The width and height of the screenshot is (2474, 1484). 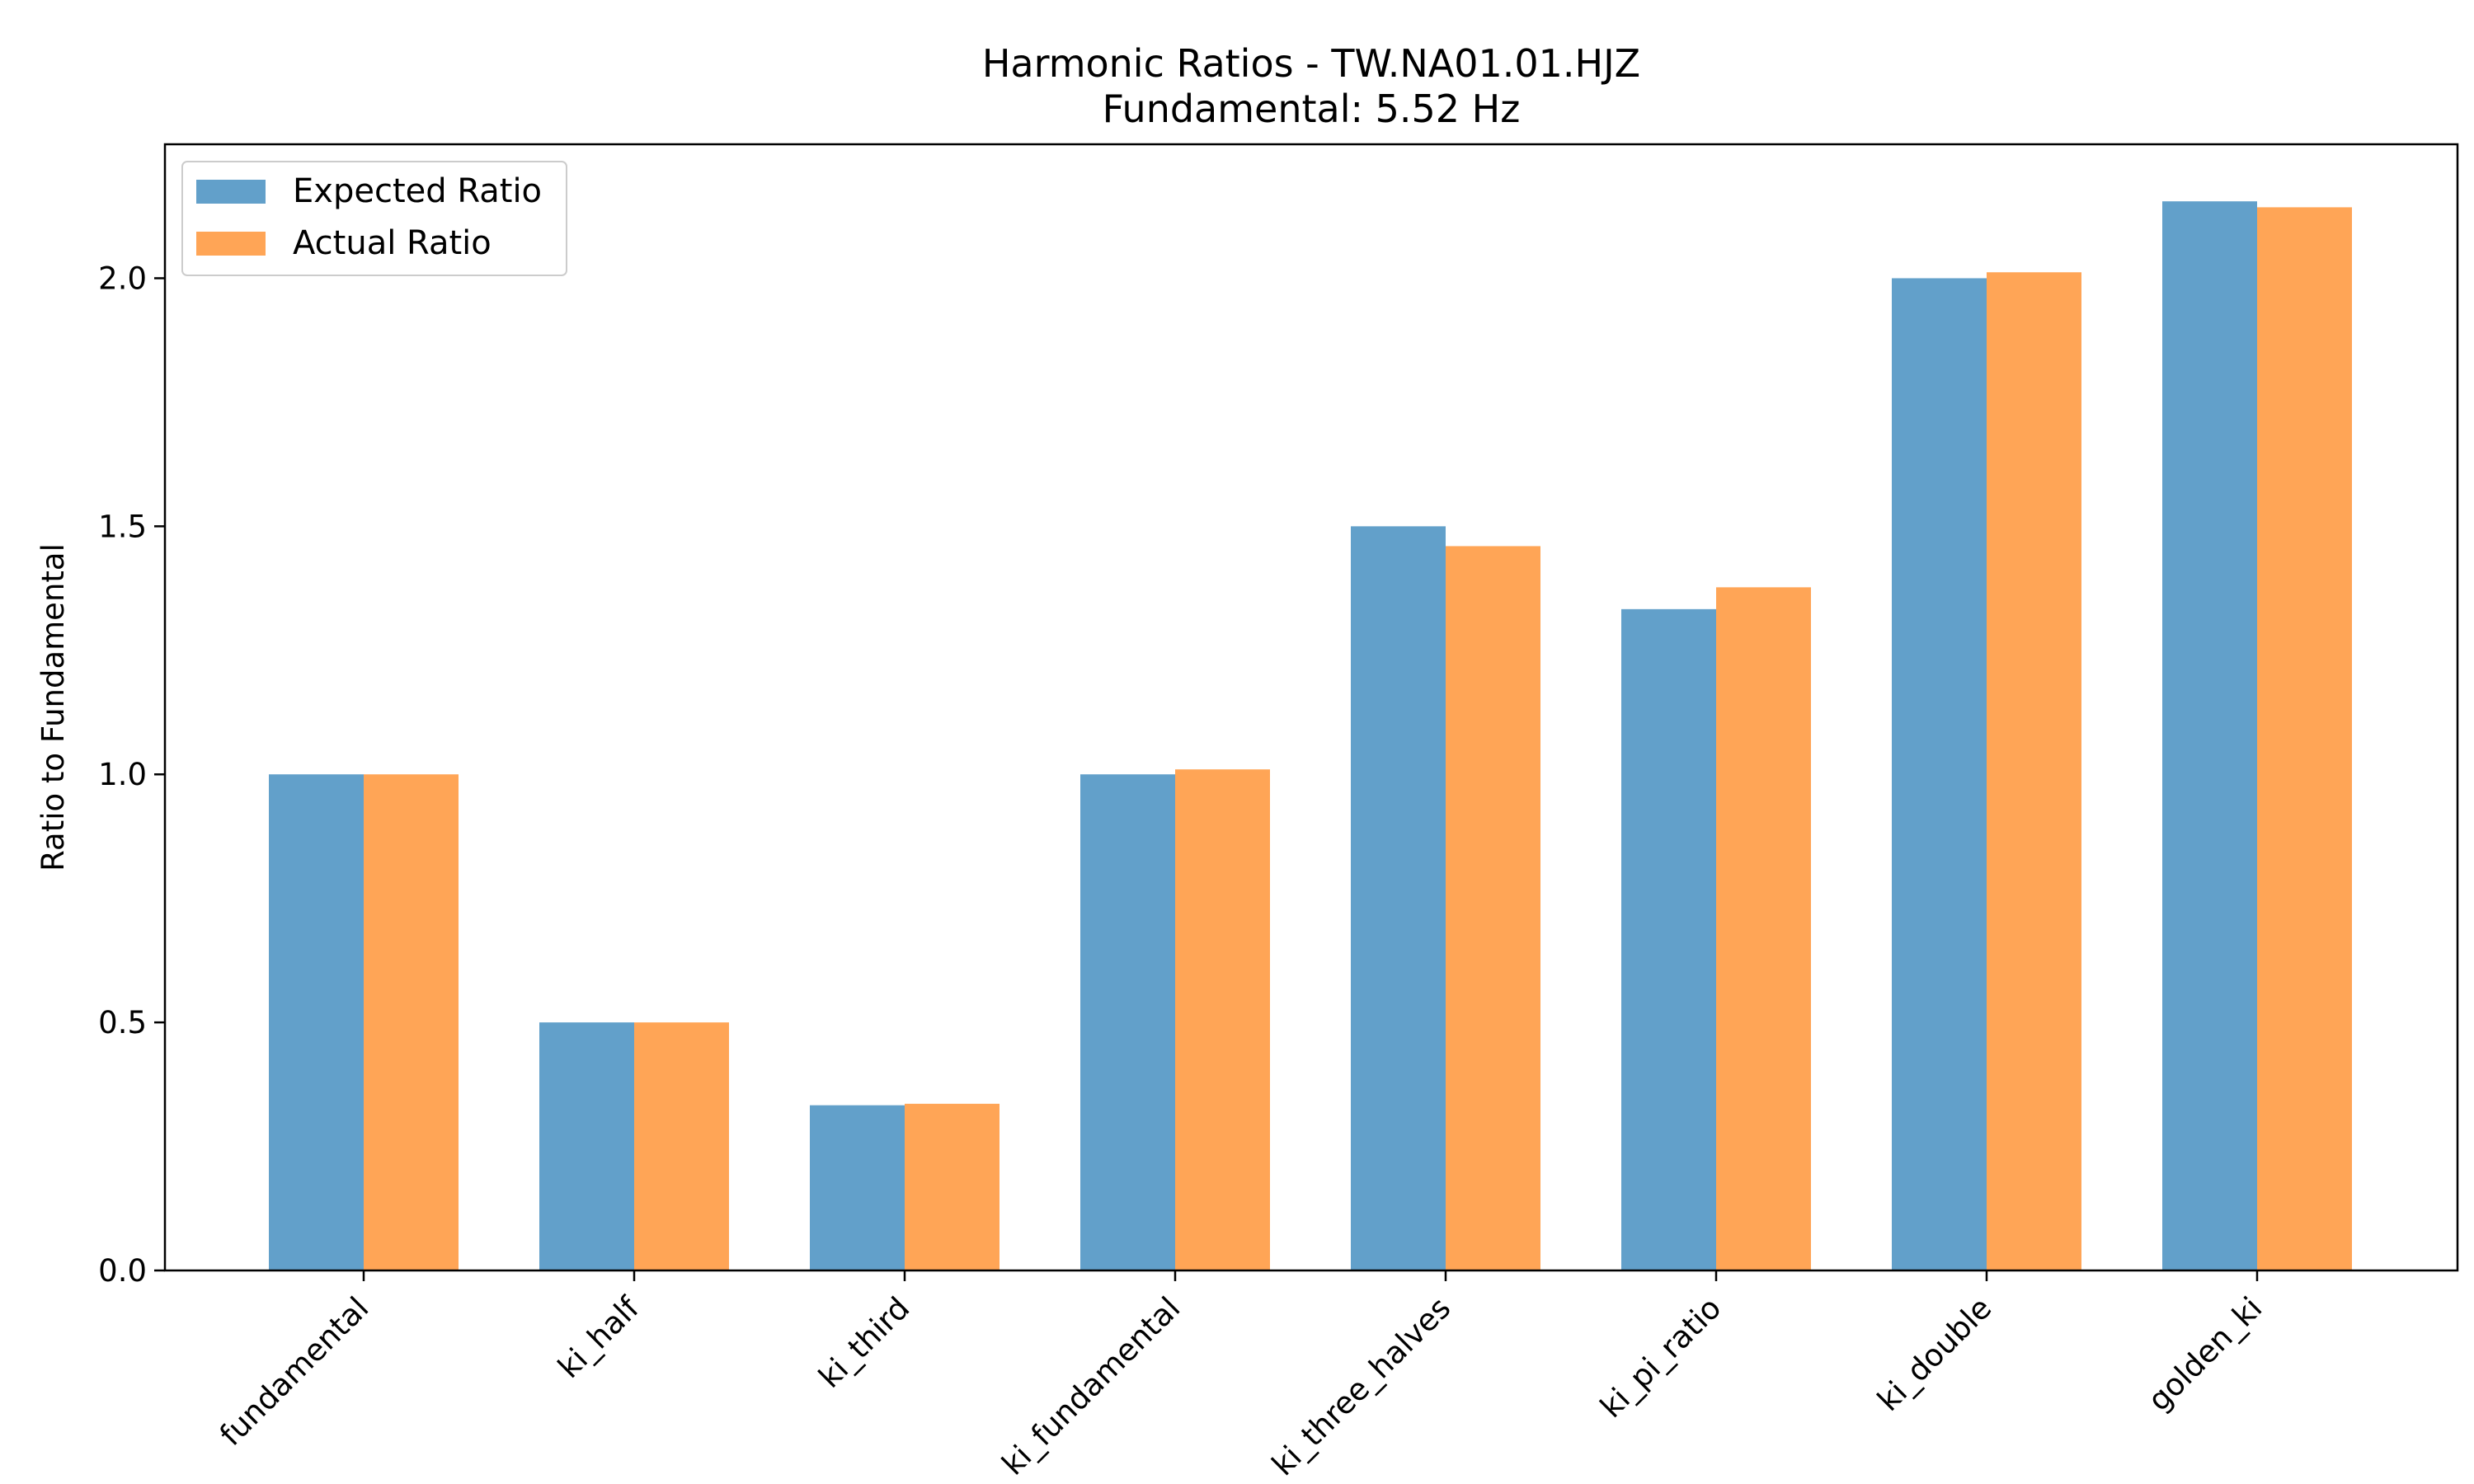 I want to click on bar-actual-ratio-golden-ki, so click(x=2304, y=738).